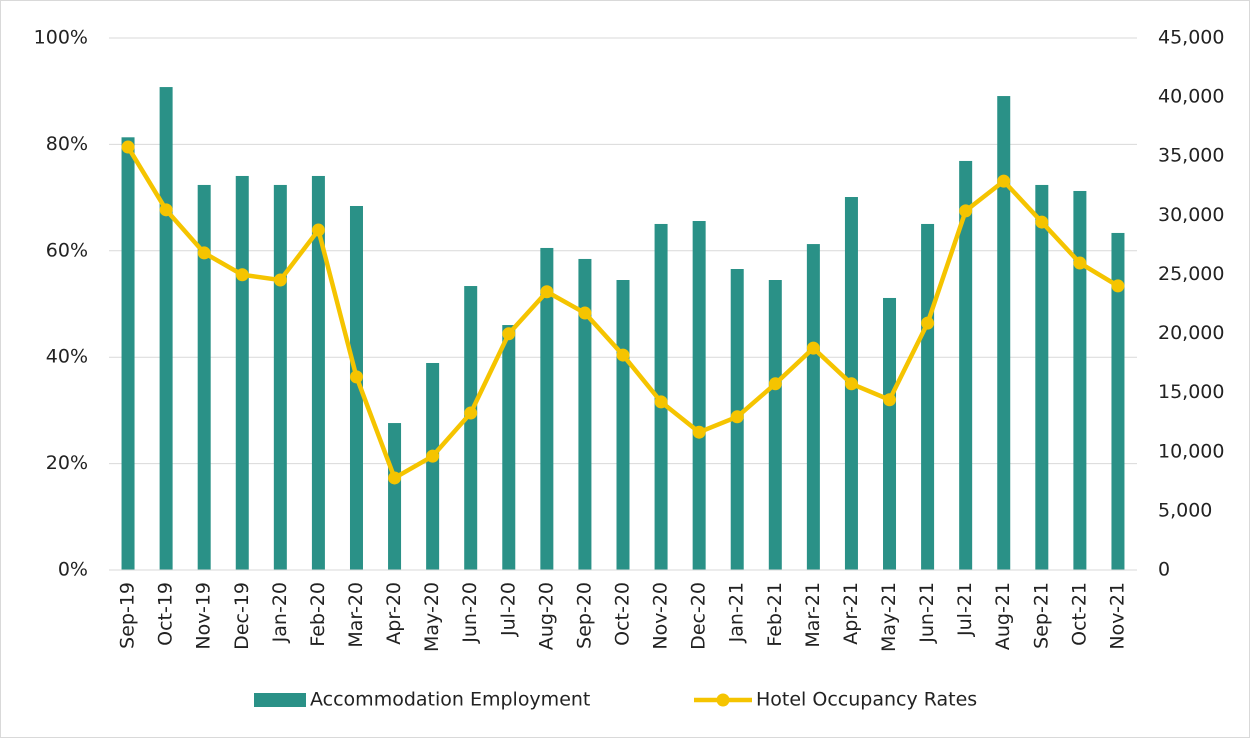 Image resolution: width=1250 pixels, height=738 pixels. I want to click on y2-tick-label: 45,000, so click(1191, 38).